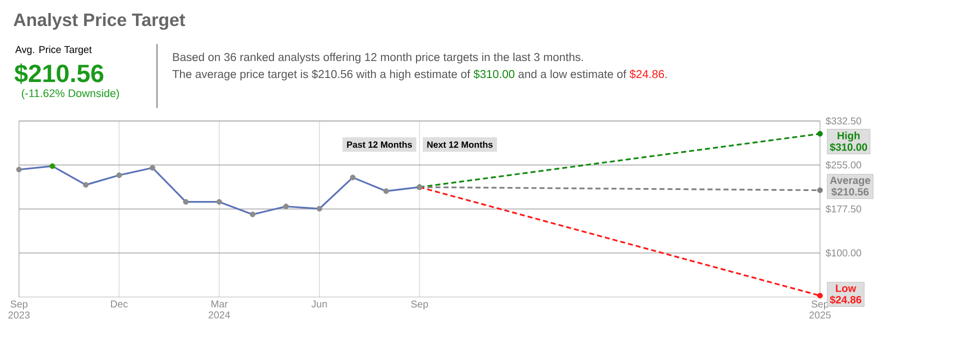  I want to click on text: Avg. Price Target, so click(53, 51).